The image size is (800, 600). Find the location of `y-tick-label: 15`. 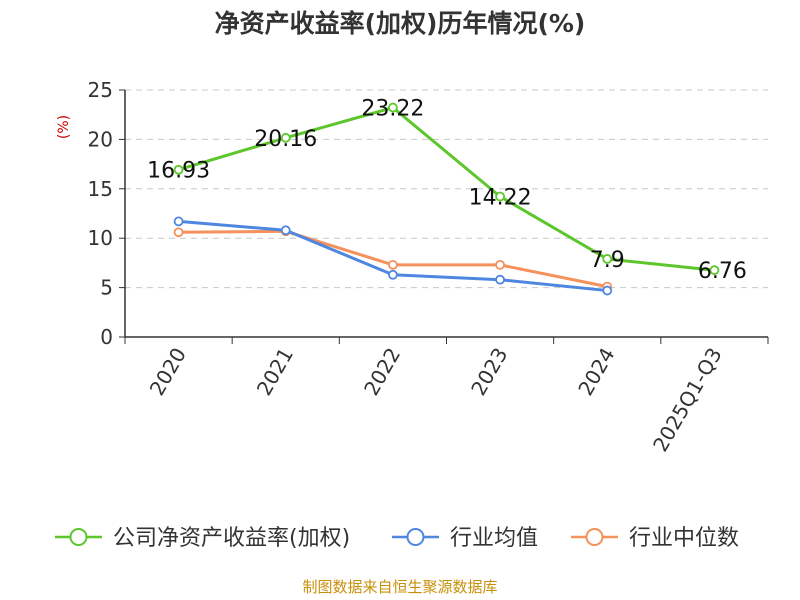

y-tick-label: 15 is located at coordinates (100, 189).